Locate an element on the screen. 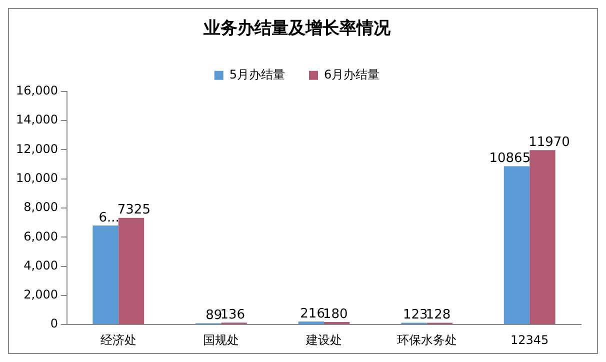 Image resolution: width=606 pixels, height=362 pixels. legend-label: 6月办结量 is located at coordinates (352, 75).